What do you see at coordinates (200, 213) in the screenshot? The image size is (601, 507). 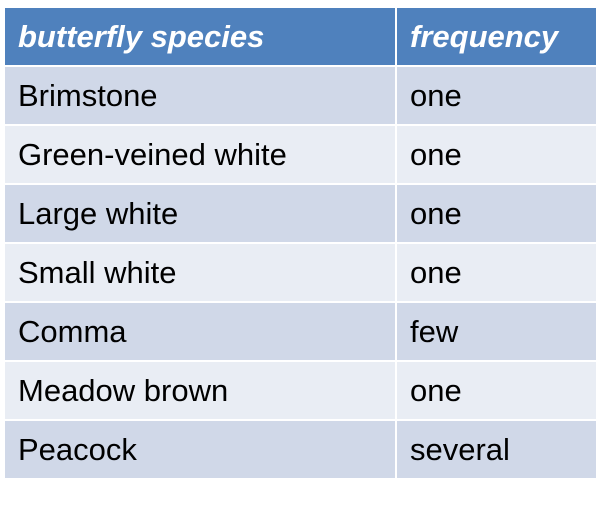 I see `species-cell: Large white` at bounding box center [200, 213].